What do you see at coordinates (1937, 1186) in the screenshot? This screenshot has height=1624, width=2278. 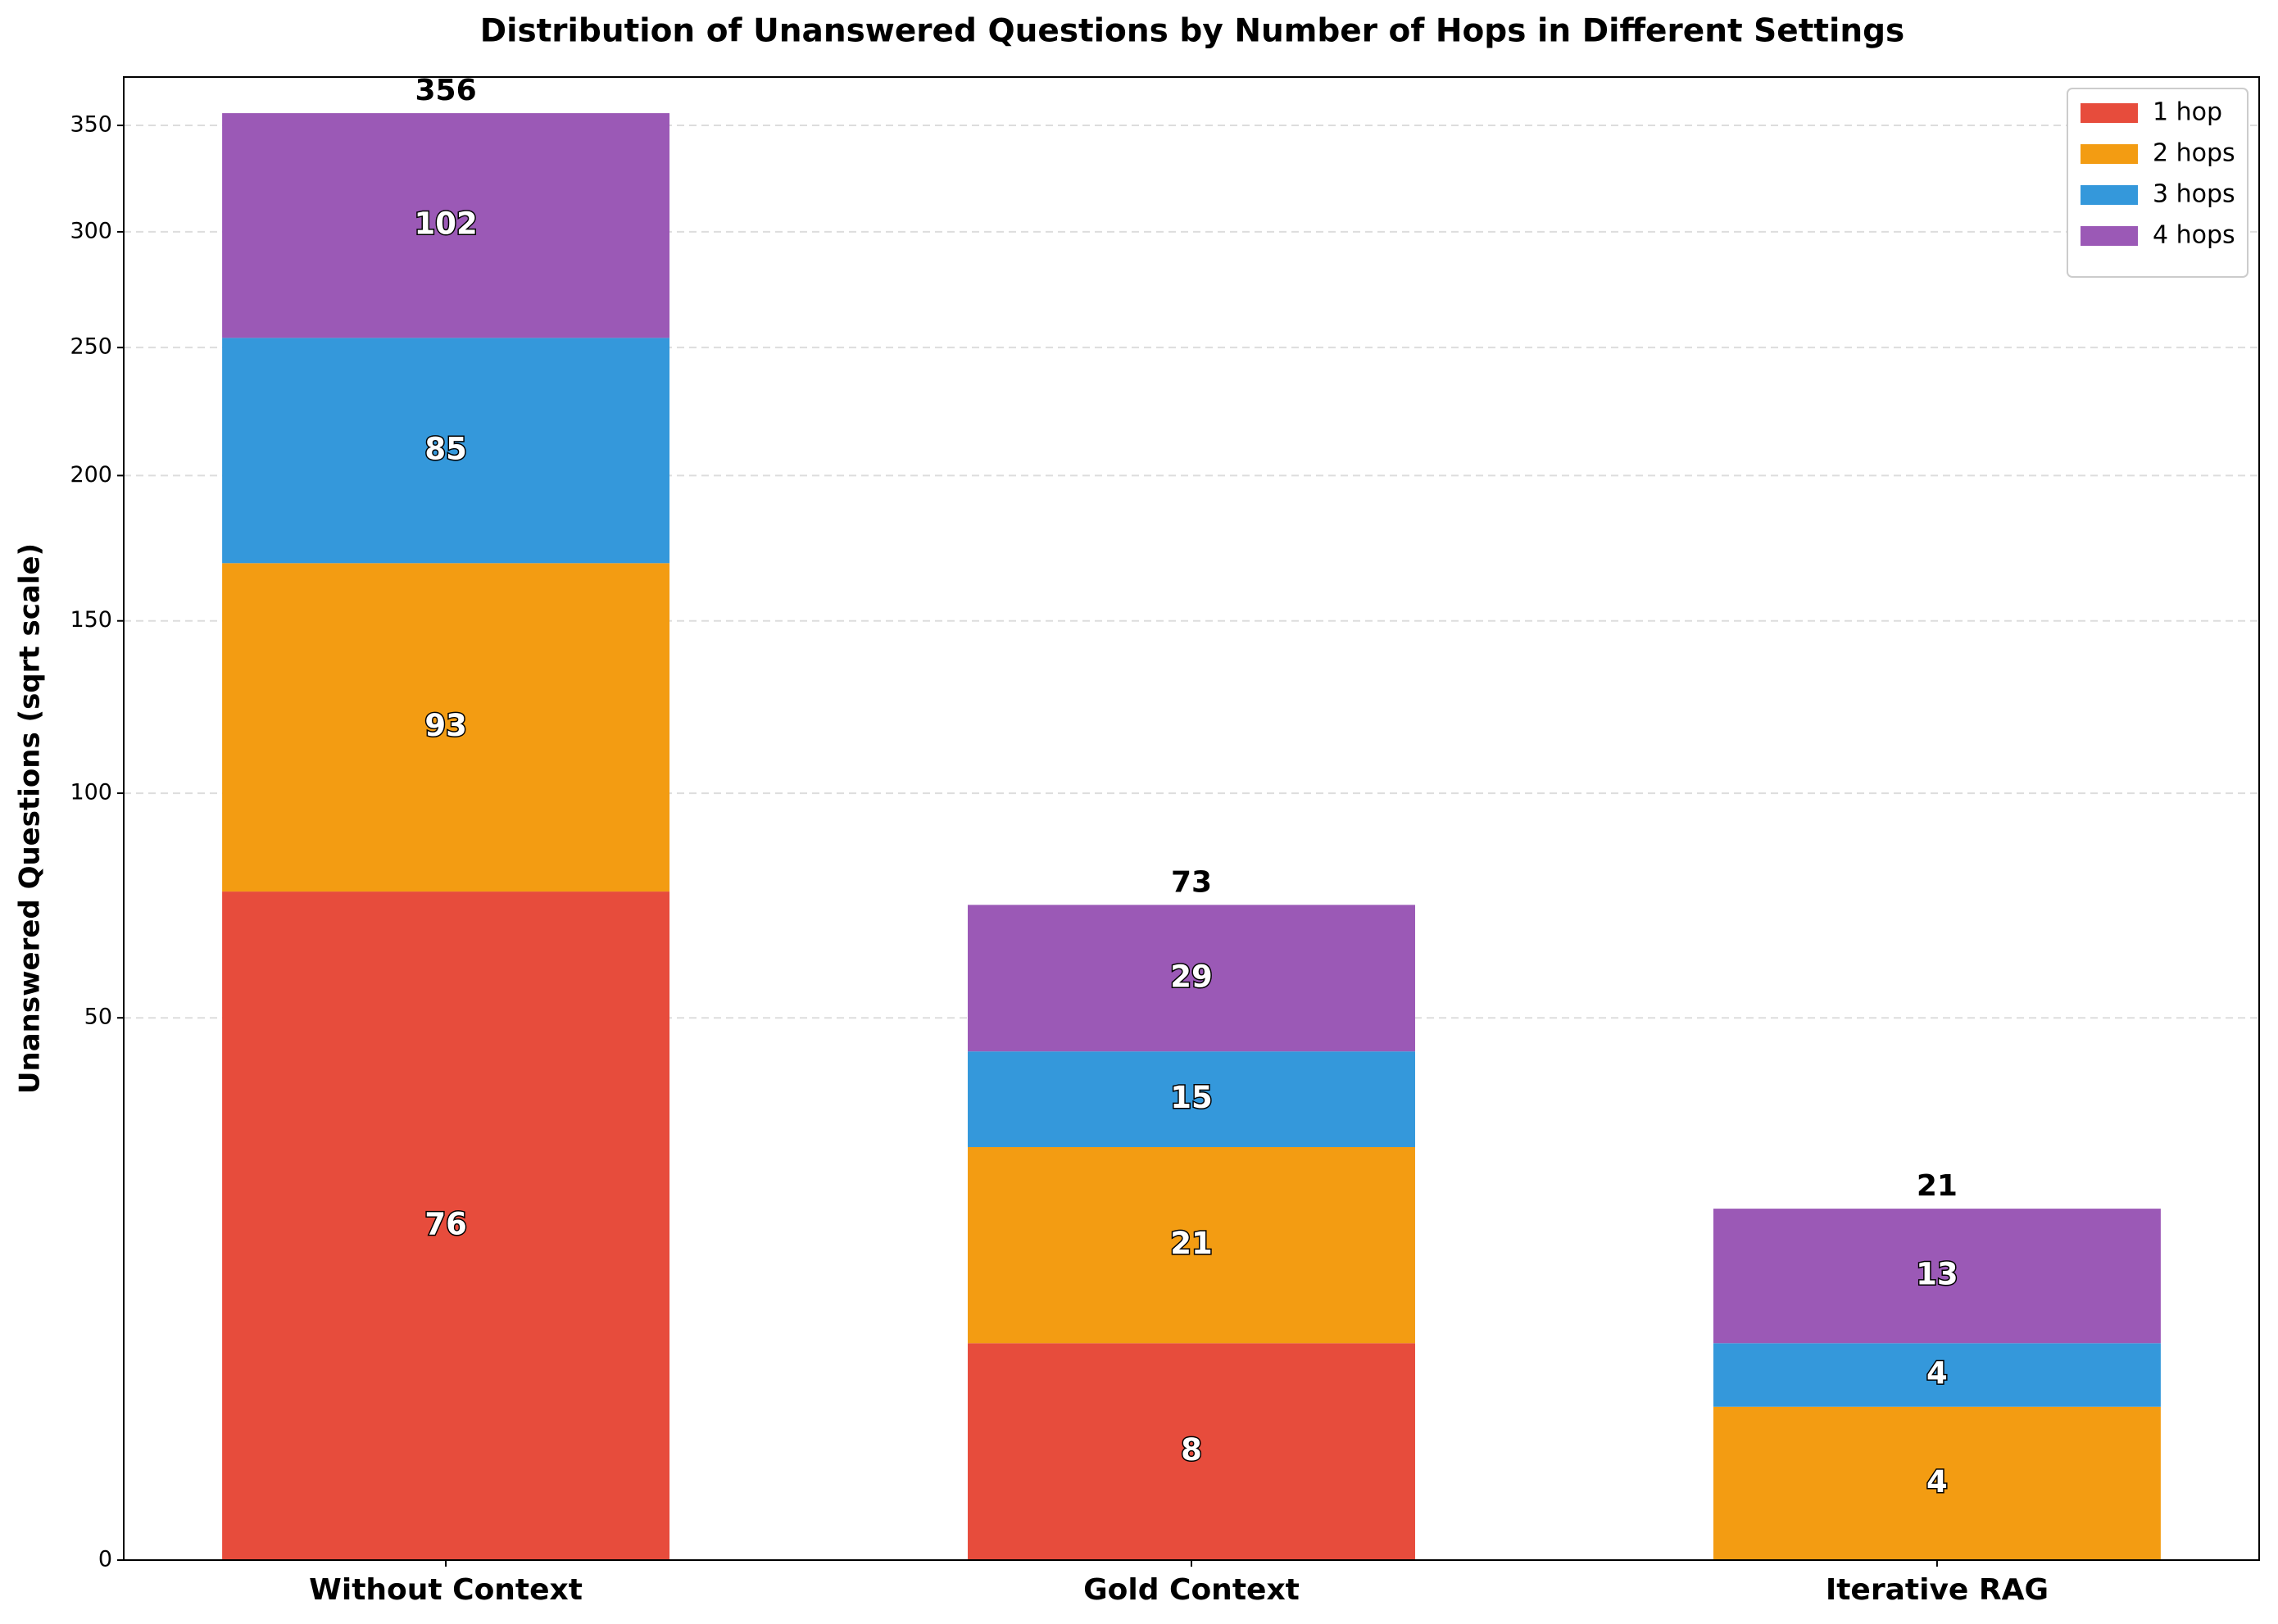 I see `total-label: 21` at bounding box center [1937, 1186].